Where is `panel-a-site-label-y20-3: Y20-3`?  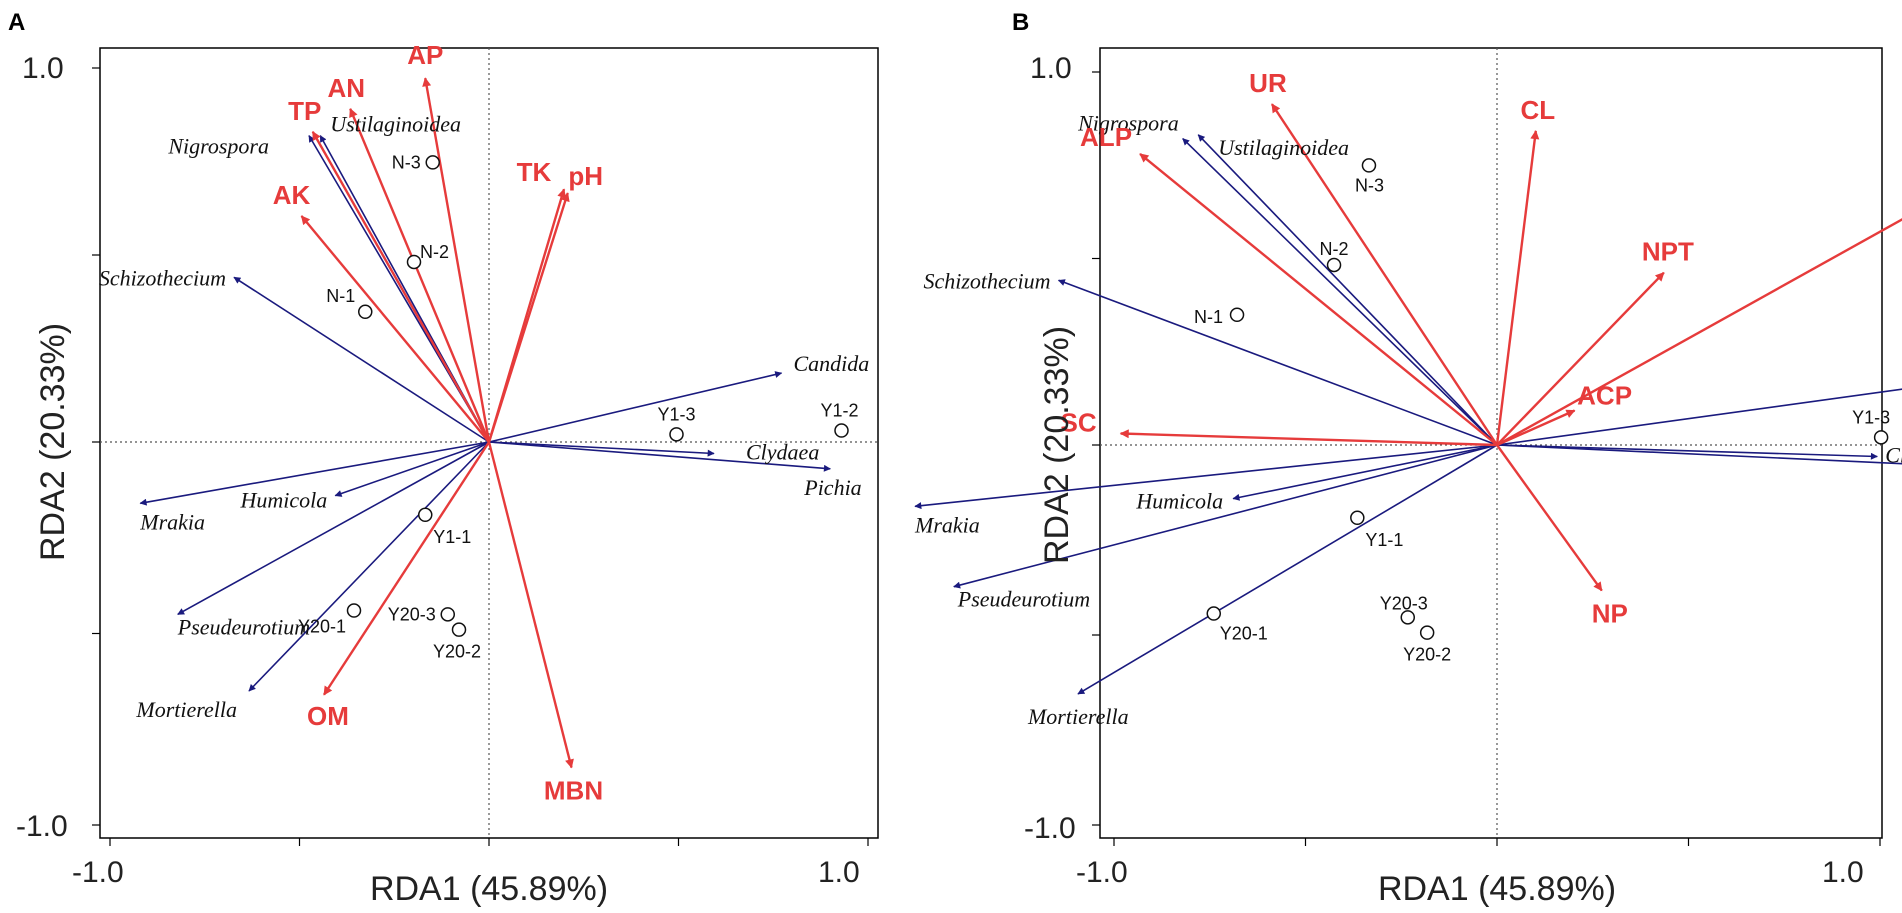 panel-a-site-label-y20-3: Y20-3 is located at coordinates (412, 614).